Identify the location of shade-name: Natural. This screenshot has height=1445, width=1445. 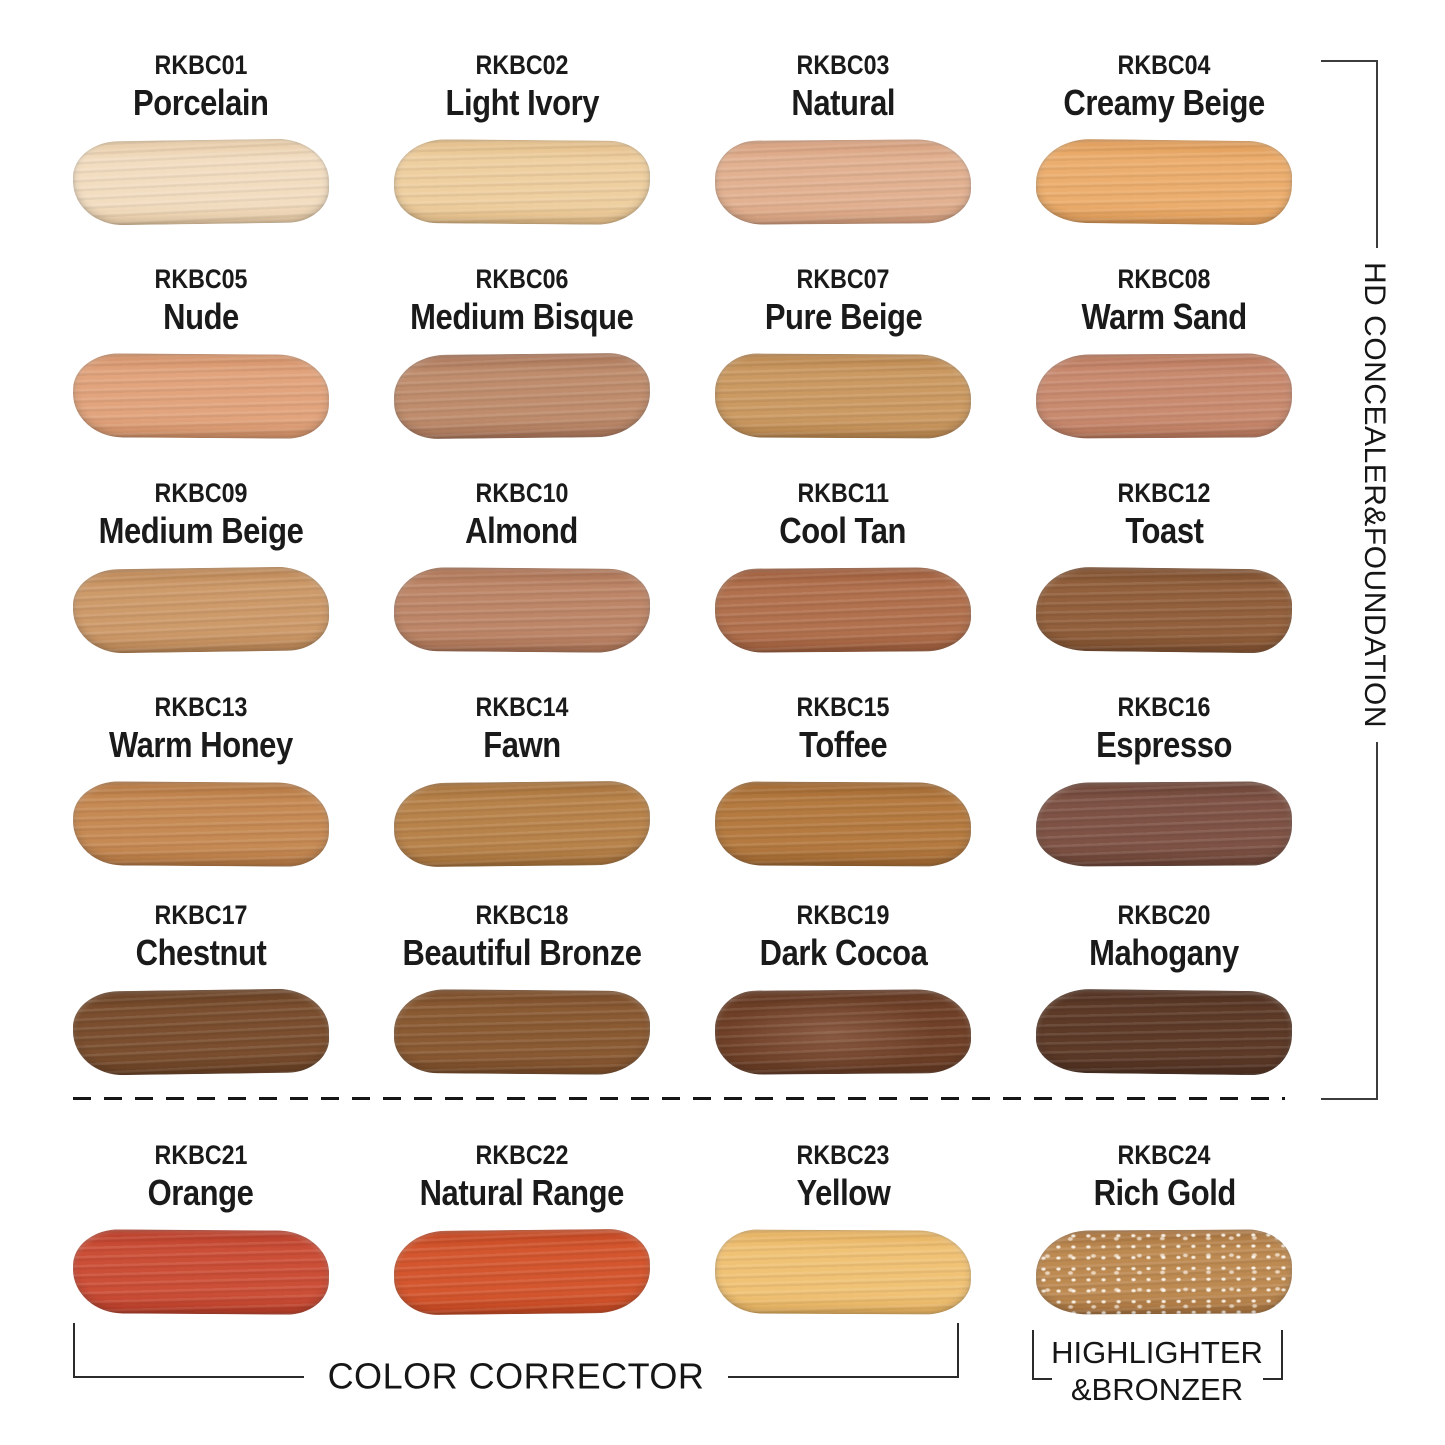
(843, 102).